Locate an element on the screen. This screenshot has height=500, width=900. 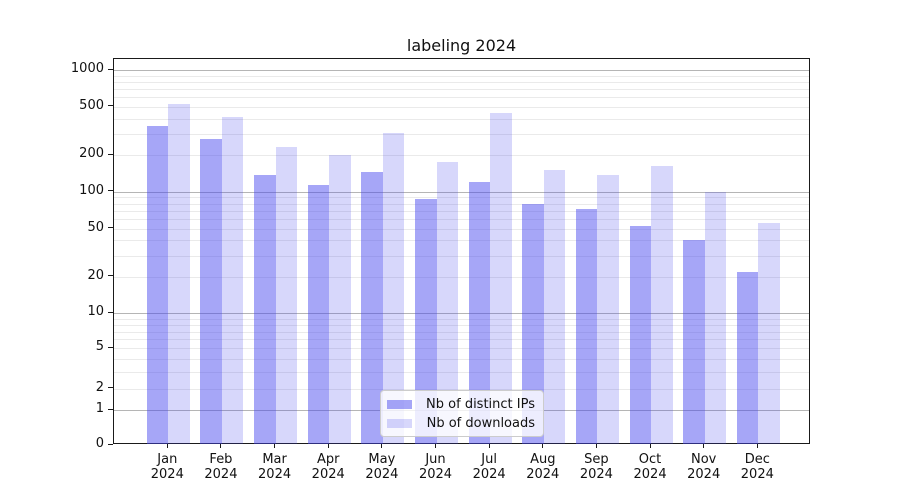
y-tick-label: 100 is located at coordinates (91, 190).